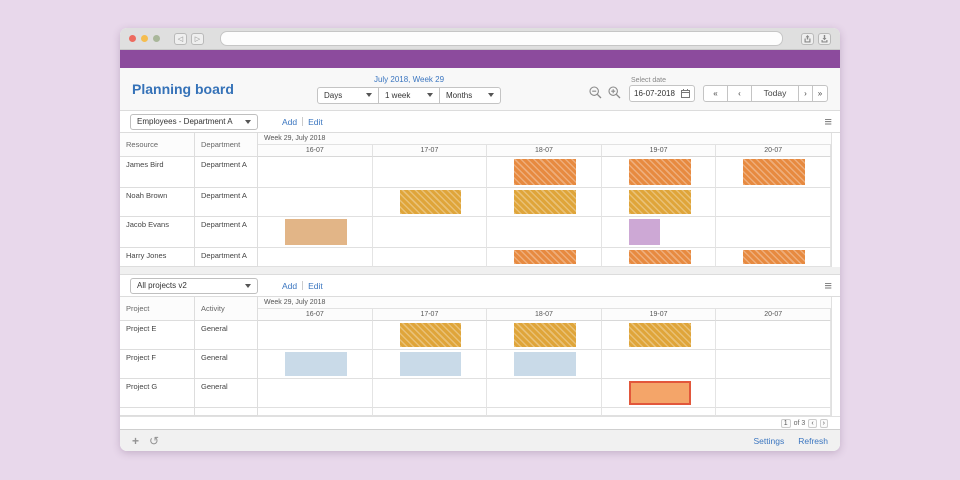  Describe the element at coordinates (194, 285) in the screenshot. I see `project-filter-dropdown: All projects v2` at that location.